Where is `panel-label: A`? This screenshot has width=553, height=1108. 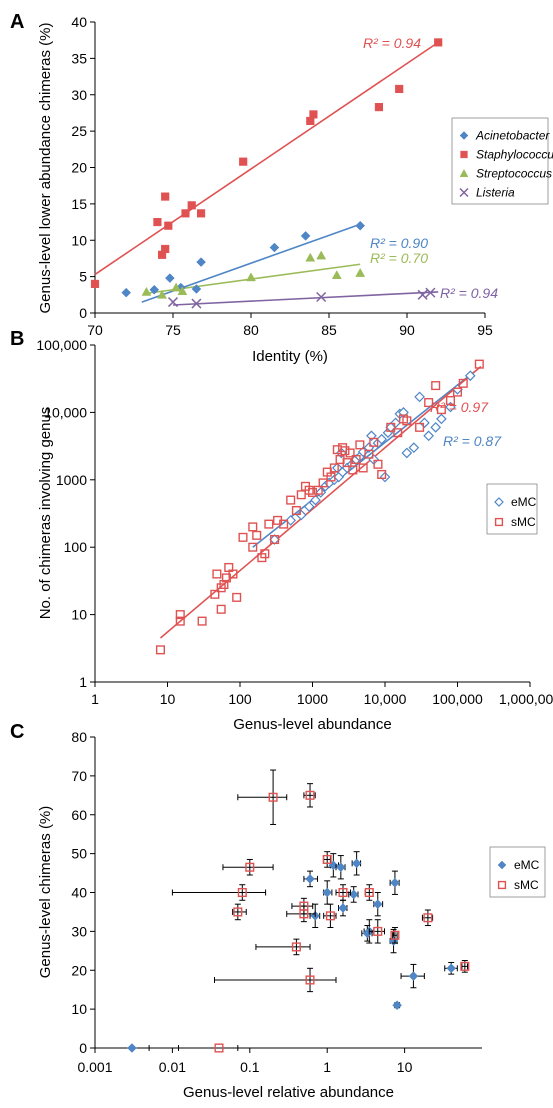 panel-label: A is located at coordinates (17, 22).